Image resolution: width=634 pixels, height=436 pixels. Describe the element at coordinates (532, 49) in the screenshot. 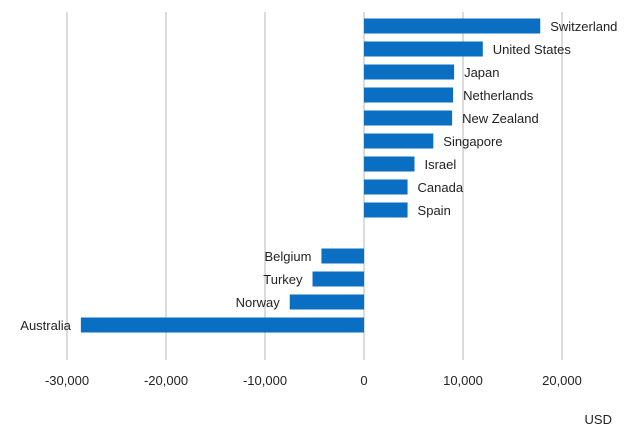

I see `bar-label: United States` at that location.